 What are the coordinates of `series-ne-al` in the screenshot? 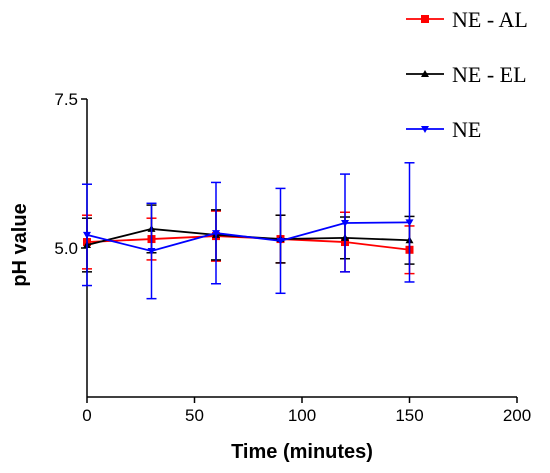 It's located at (248, 242).